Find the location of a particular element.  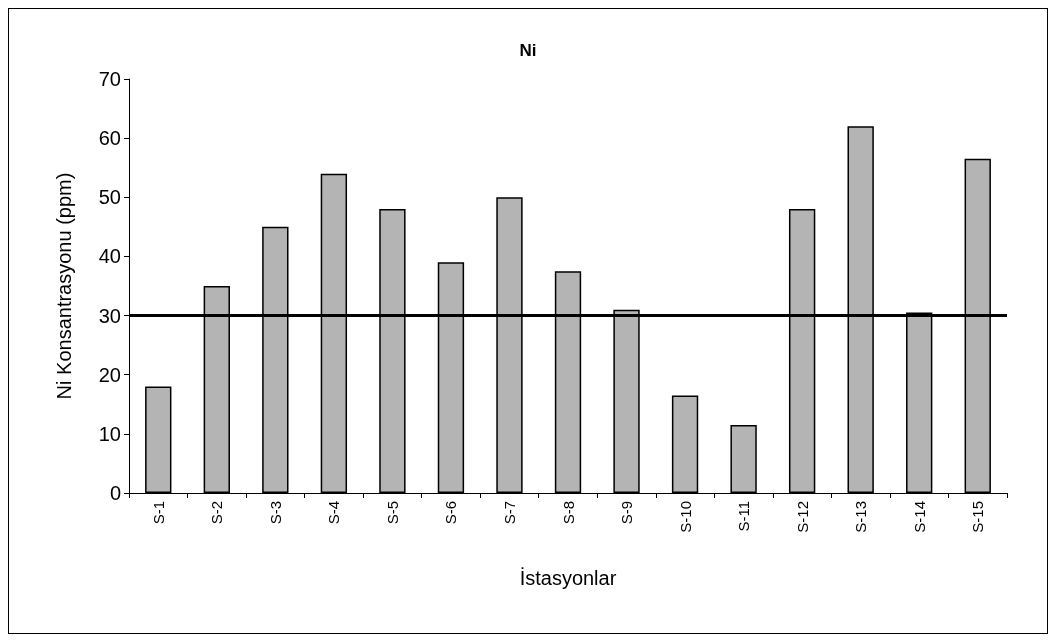

x-tick-label: S-8 is located at coordinates (568, 513).